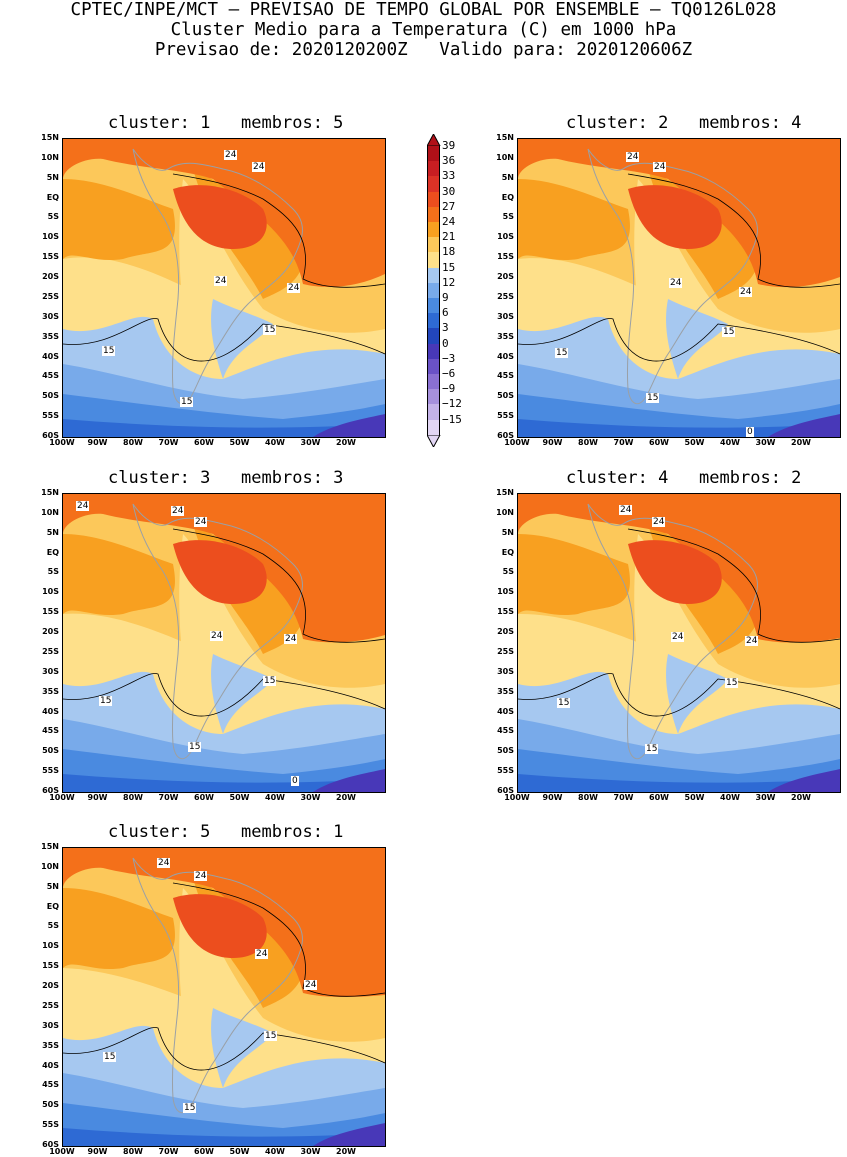  Describe the element at coordinates (505, 592) in the screenshot. I see `lat-tick-label: 10S` at that location.